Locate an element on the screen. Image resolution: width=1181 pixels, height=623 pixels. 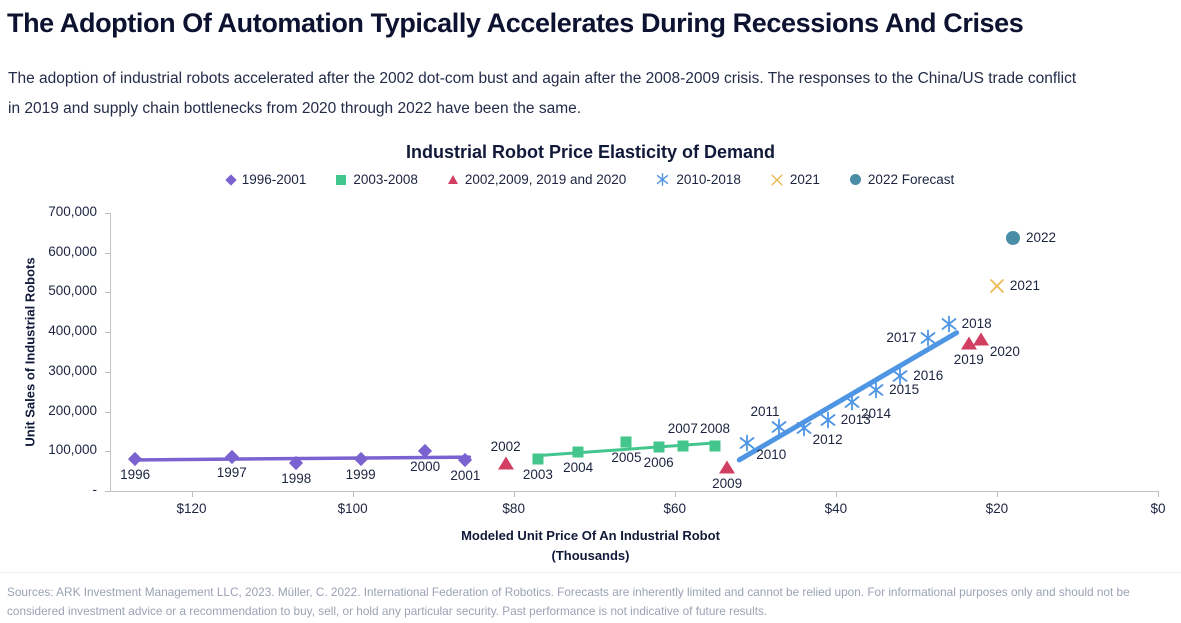
data-point-year-label: 2009 is located at coordinates (727, 483).